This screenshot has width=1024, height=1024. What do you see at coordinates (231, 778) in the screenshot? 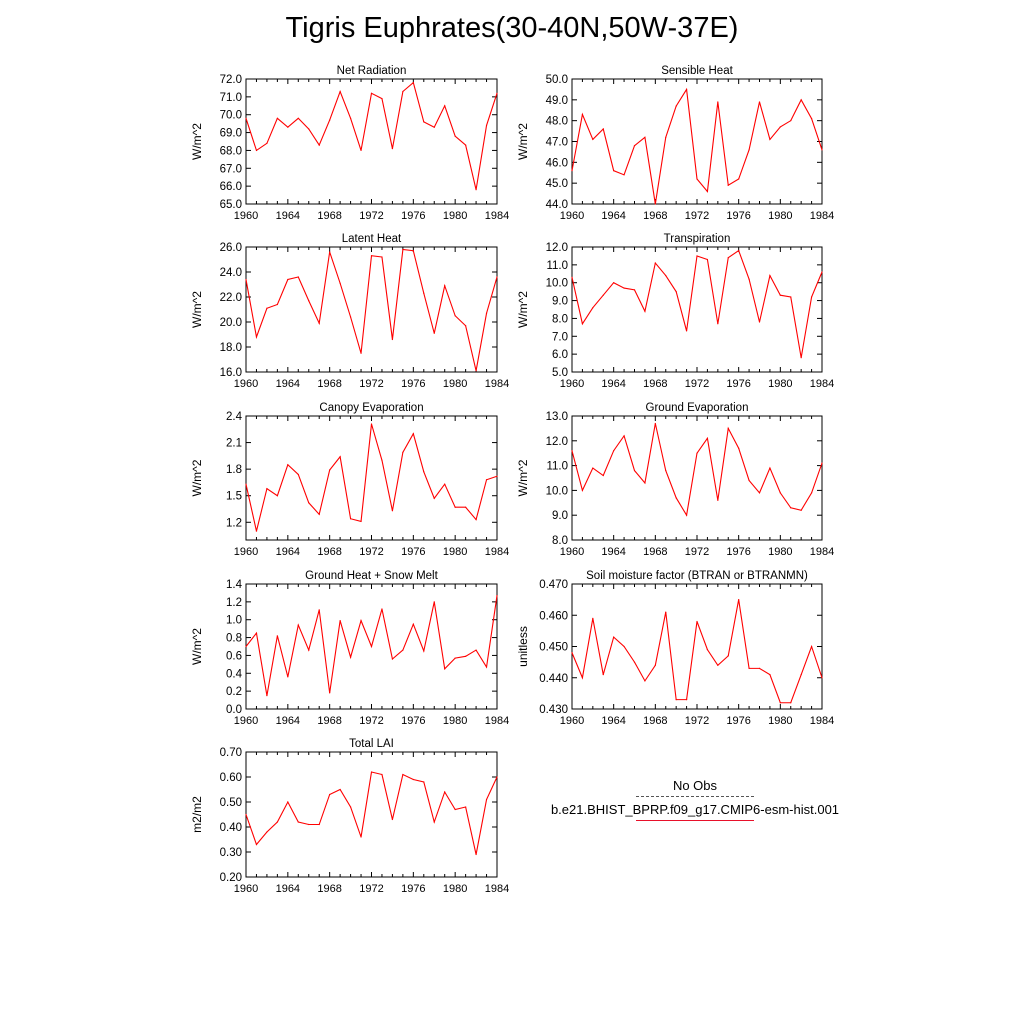
I see `y-tick-label: 0.60` at bounding box center [231, 778].